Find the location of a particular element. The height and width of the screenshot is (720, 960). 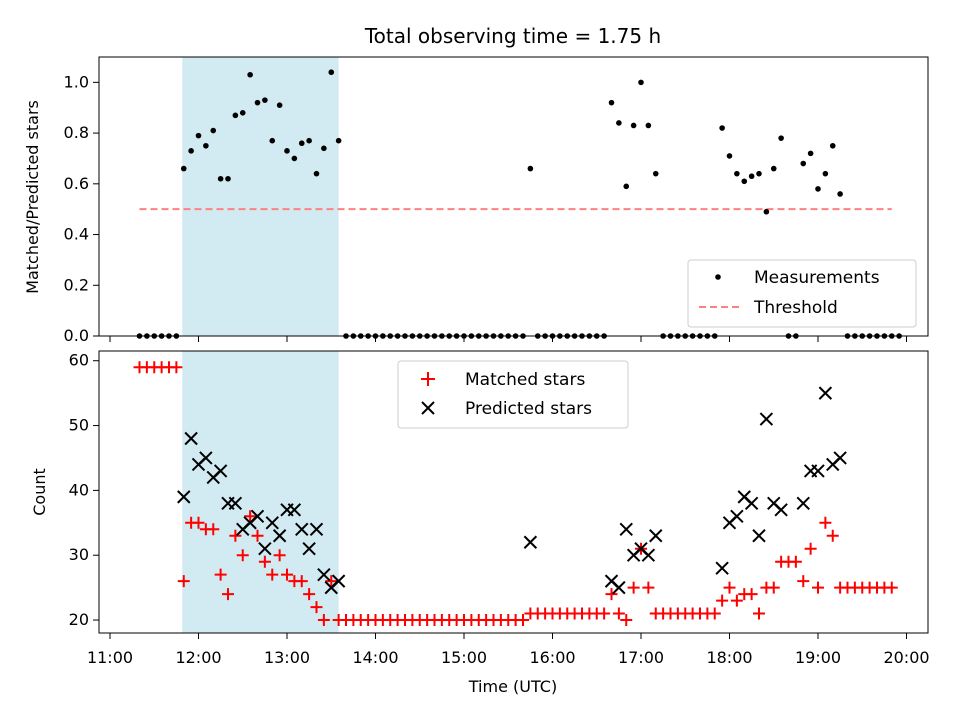

legend-matched-label: Matched stars is located at coordinates (525, 380).